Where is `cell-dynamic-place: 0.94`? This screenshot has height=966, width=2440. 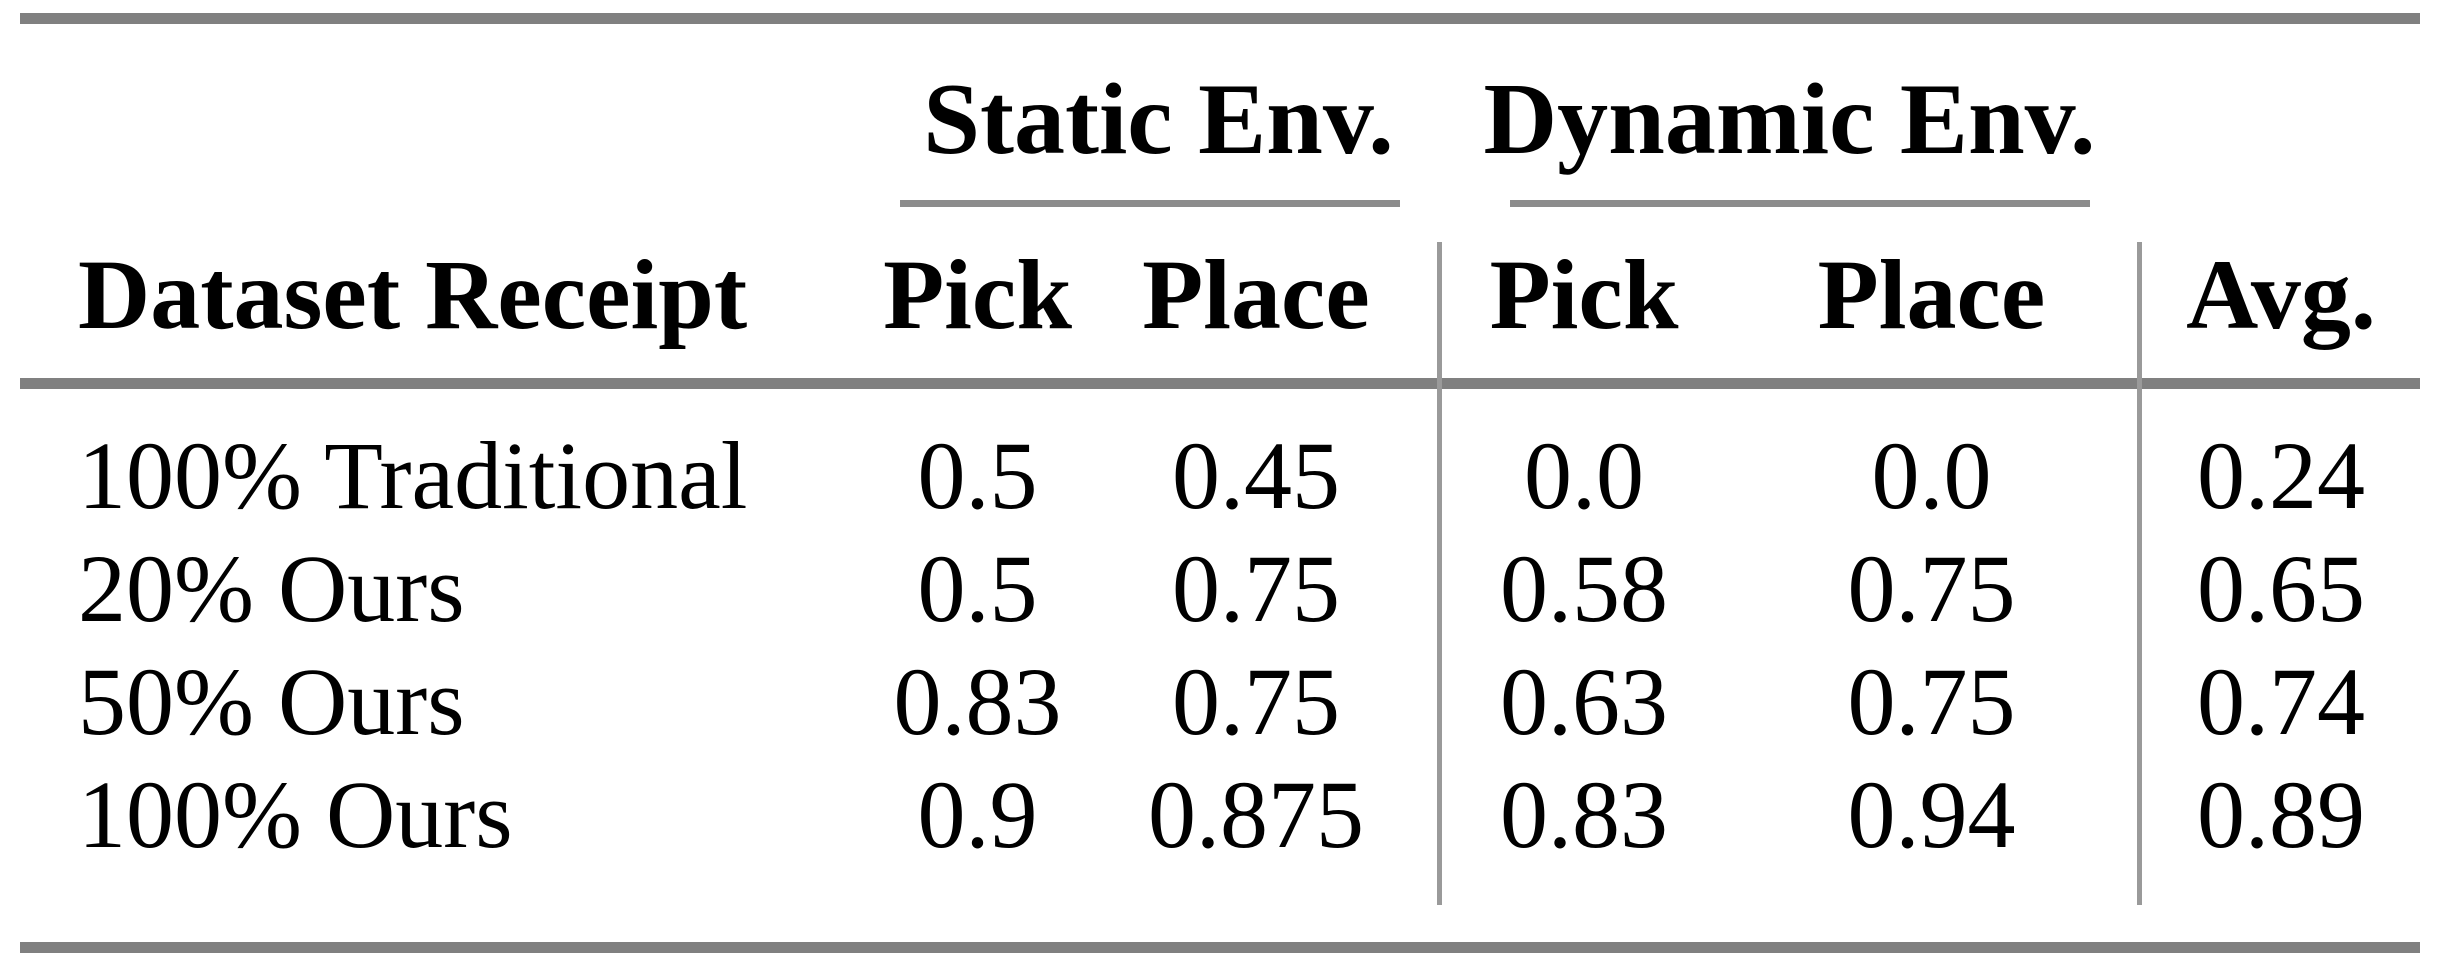 cell-dynamic-place: 0.94 is located at coordinates (1931, 814).